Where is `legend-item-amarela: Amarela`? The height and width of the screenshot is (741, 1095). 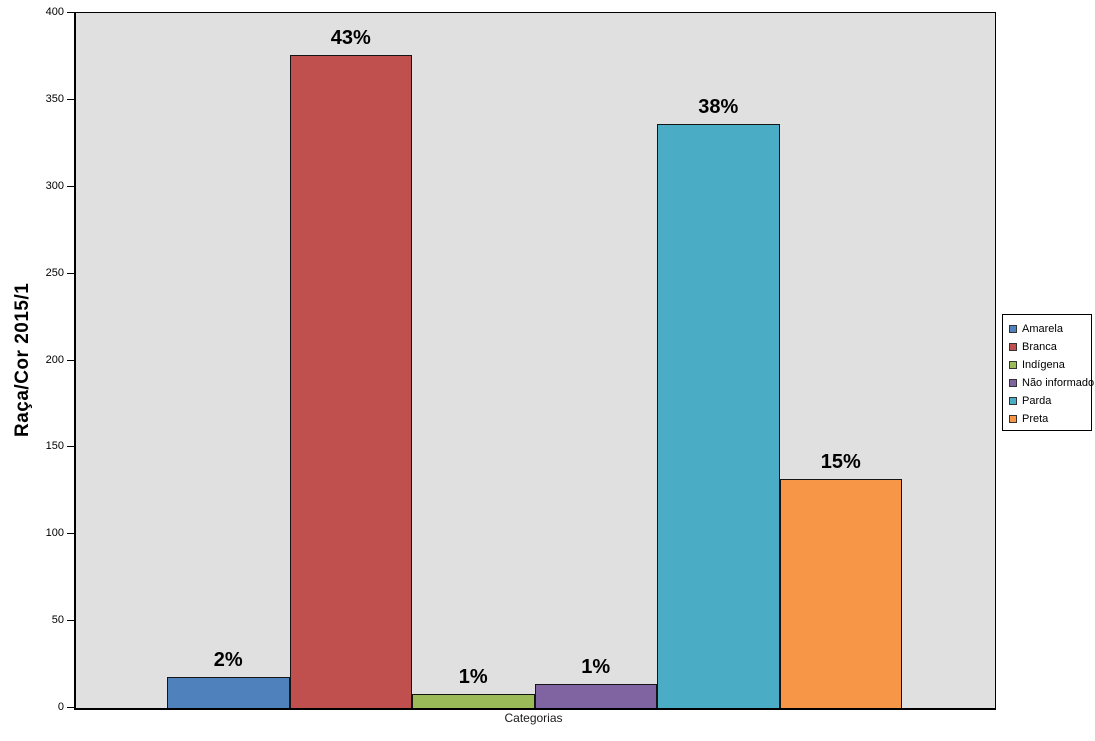
legend-item-amarela: Amarela is located at coordinates (1050, 328).